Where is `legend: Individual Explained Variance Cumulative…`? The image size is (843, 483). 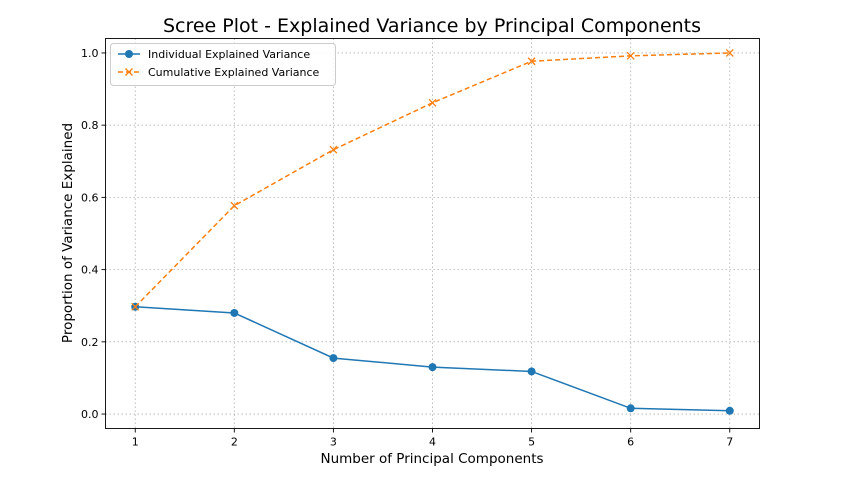 legend: Individual Explained Variance Cumulative… is located at coordinates (223, 64).